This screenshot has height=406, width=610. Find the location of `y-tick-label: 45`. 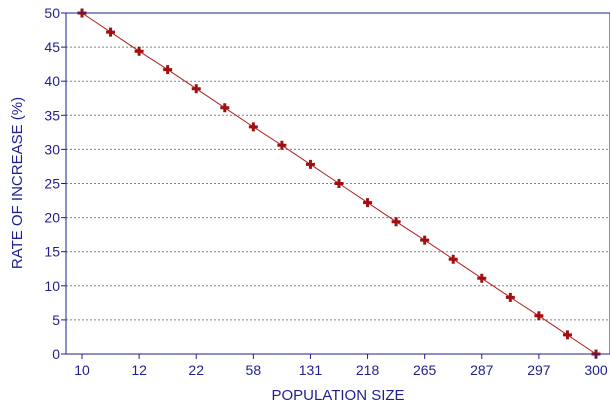

y-tick-label: 45 is located at coordinates (52, 47).